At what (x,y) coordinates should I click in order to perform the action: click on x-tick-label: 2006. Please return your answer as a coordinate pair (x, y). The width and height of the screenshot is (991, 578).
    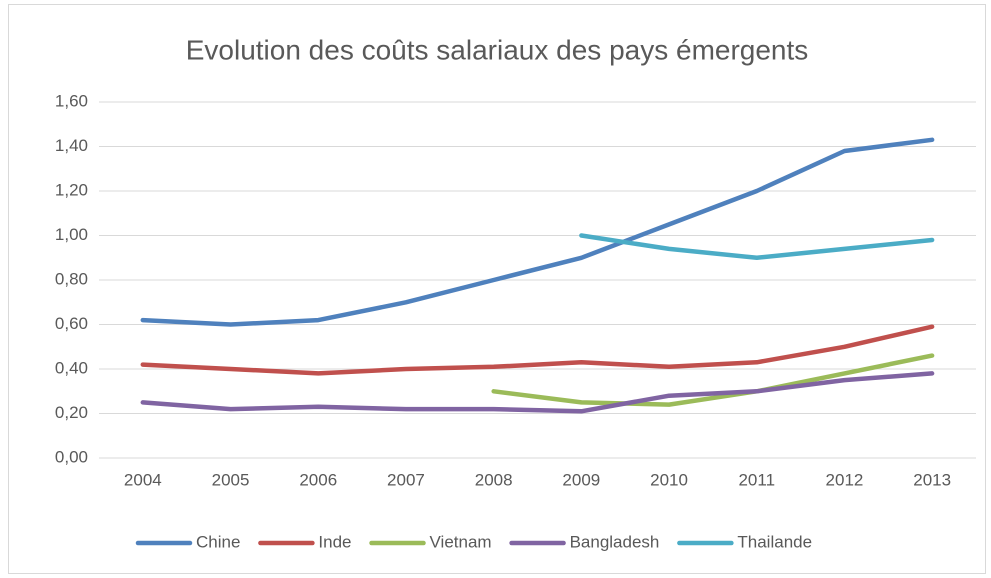
    Looking at the image, I should click on (318, 479).